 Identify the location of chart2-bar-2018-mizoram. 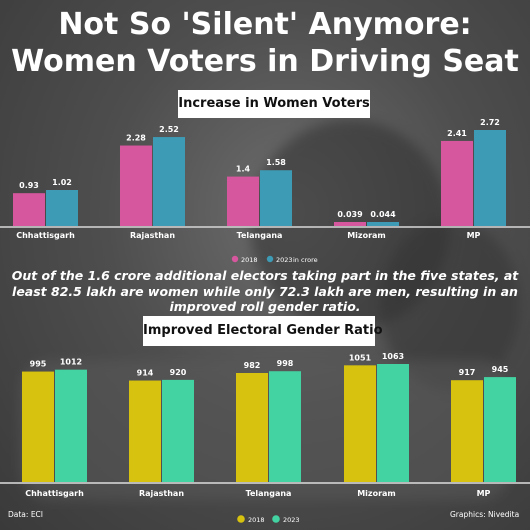
(360, 423).